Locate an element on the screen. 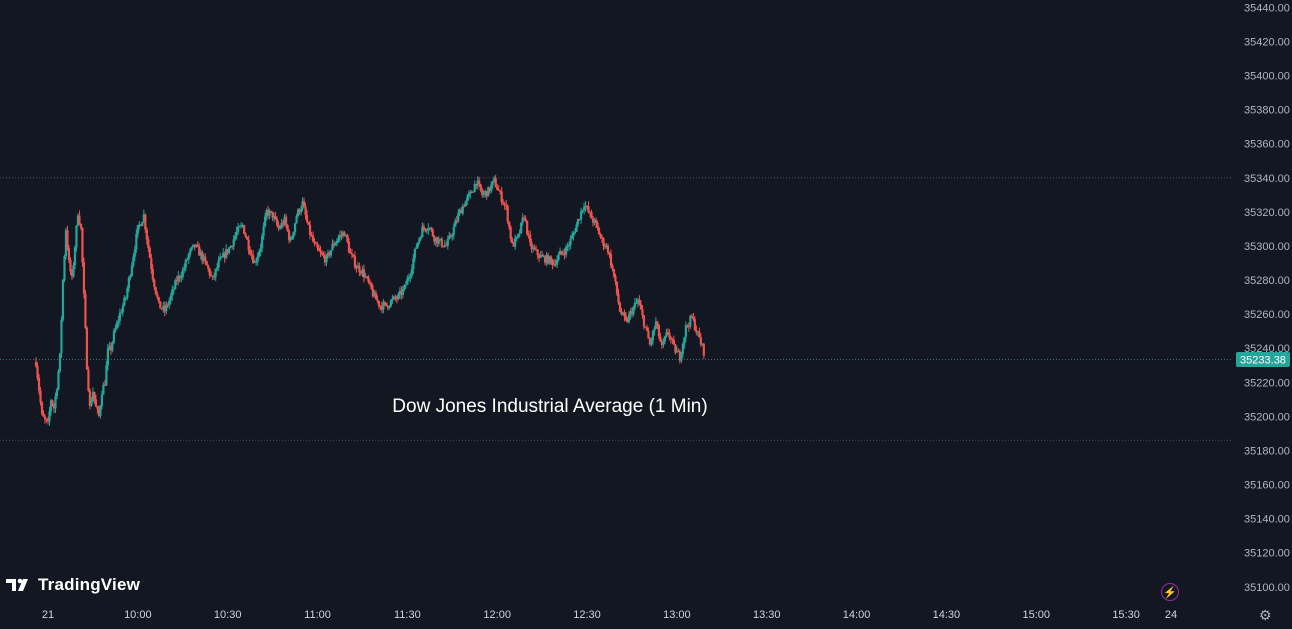  chart-title: Dow Jones Industrial Average (1 Min) is located at coordinates (549, 406).